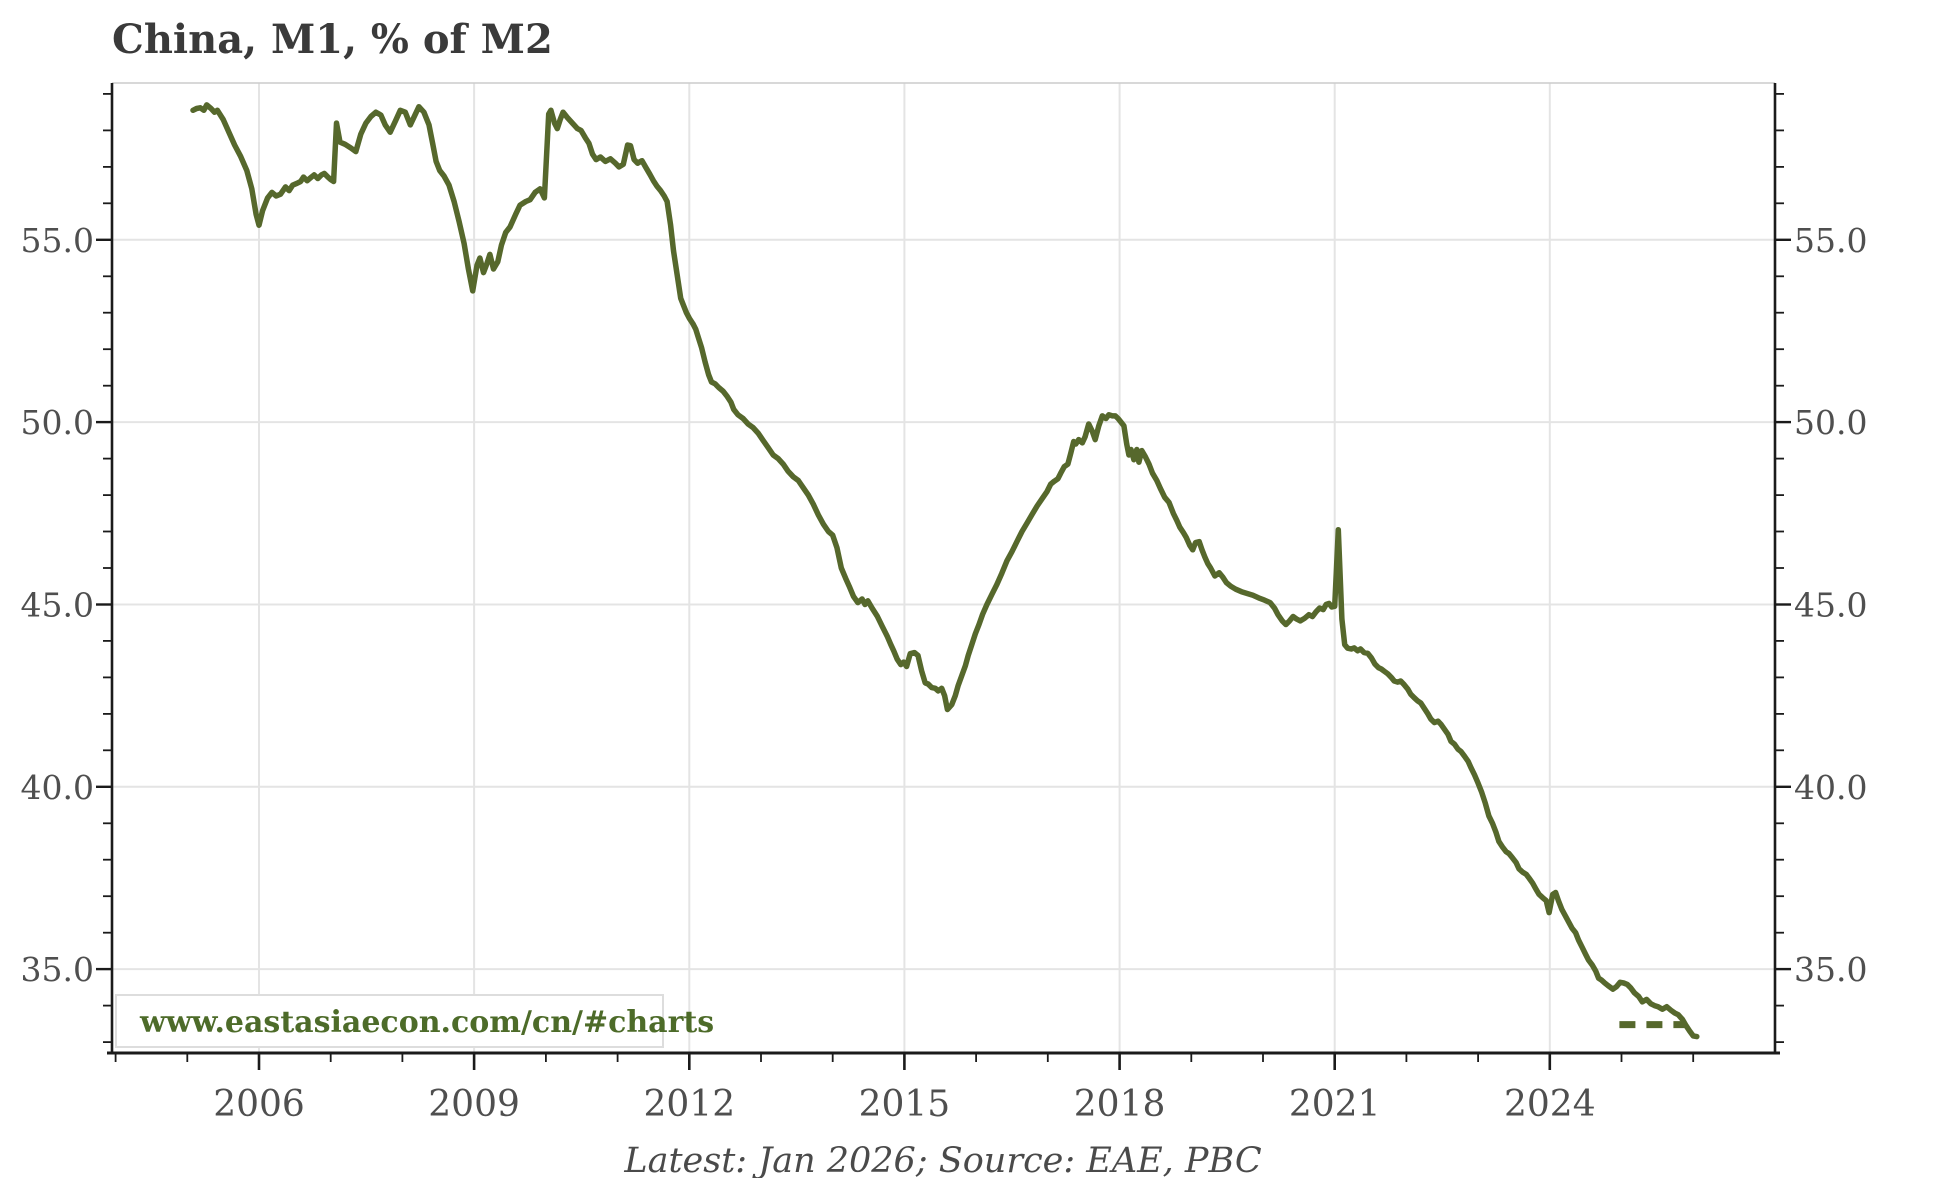 This screenshot has height=1178, width=1944. What do you see at coordinates (905, 1104) in the screenshot?
I see `x-tick-label: 2015` at bounding box center [905, 1104].